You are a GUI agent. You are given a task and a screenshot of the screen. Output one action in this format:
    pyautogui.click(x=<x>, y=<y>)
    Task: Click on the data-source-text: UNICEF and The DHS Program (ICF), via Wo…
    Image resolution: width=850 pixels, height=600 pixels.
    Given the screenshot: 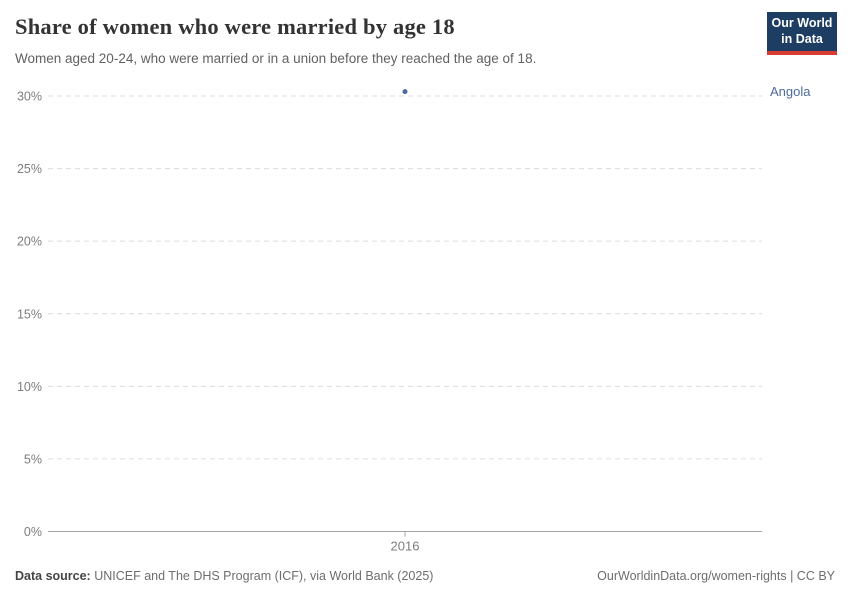 What is the action you would take?
    pyautogui.click(x=262, y=576)
    